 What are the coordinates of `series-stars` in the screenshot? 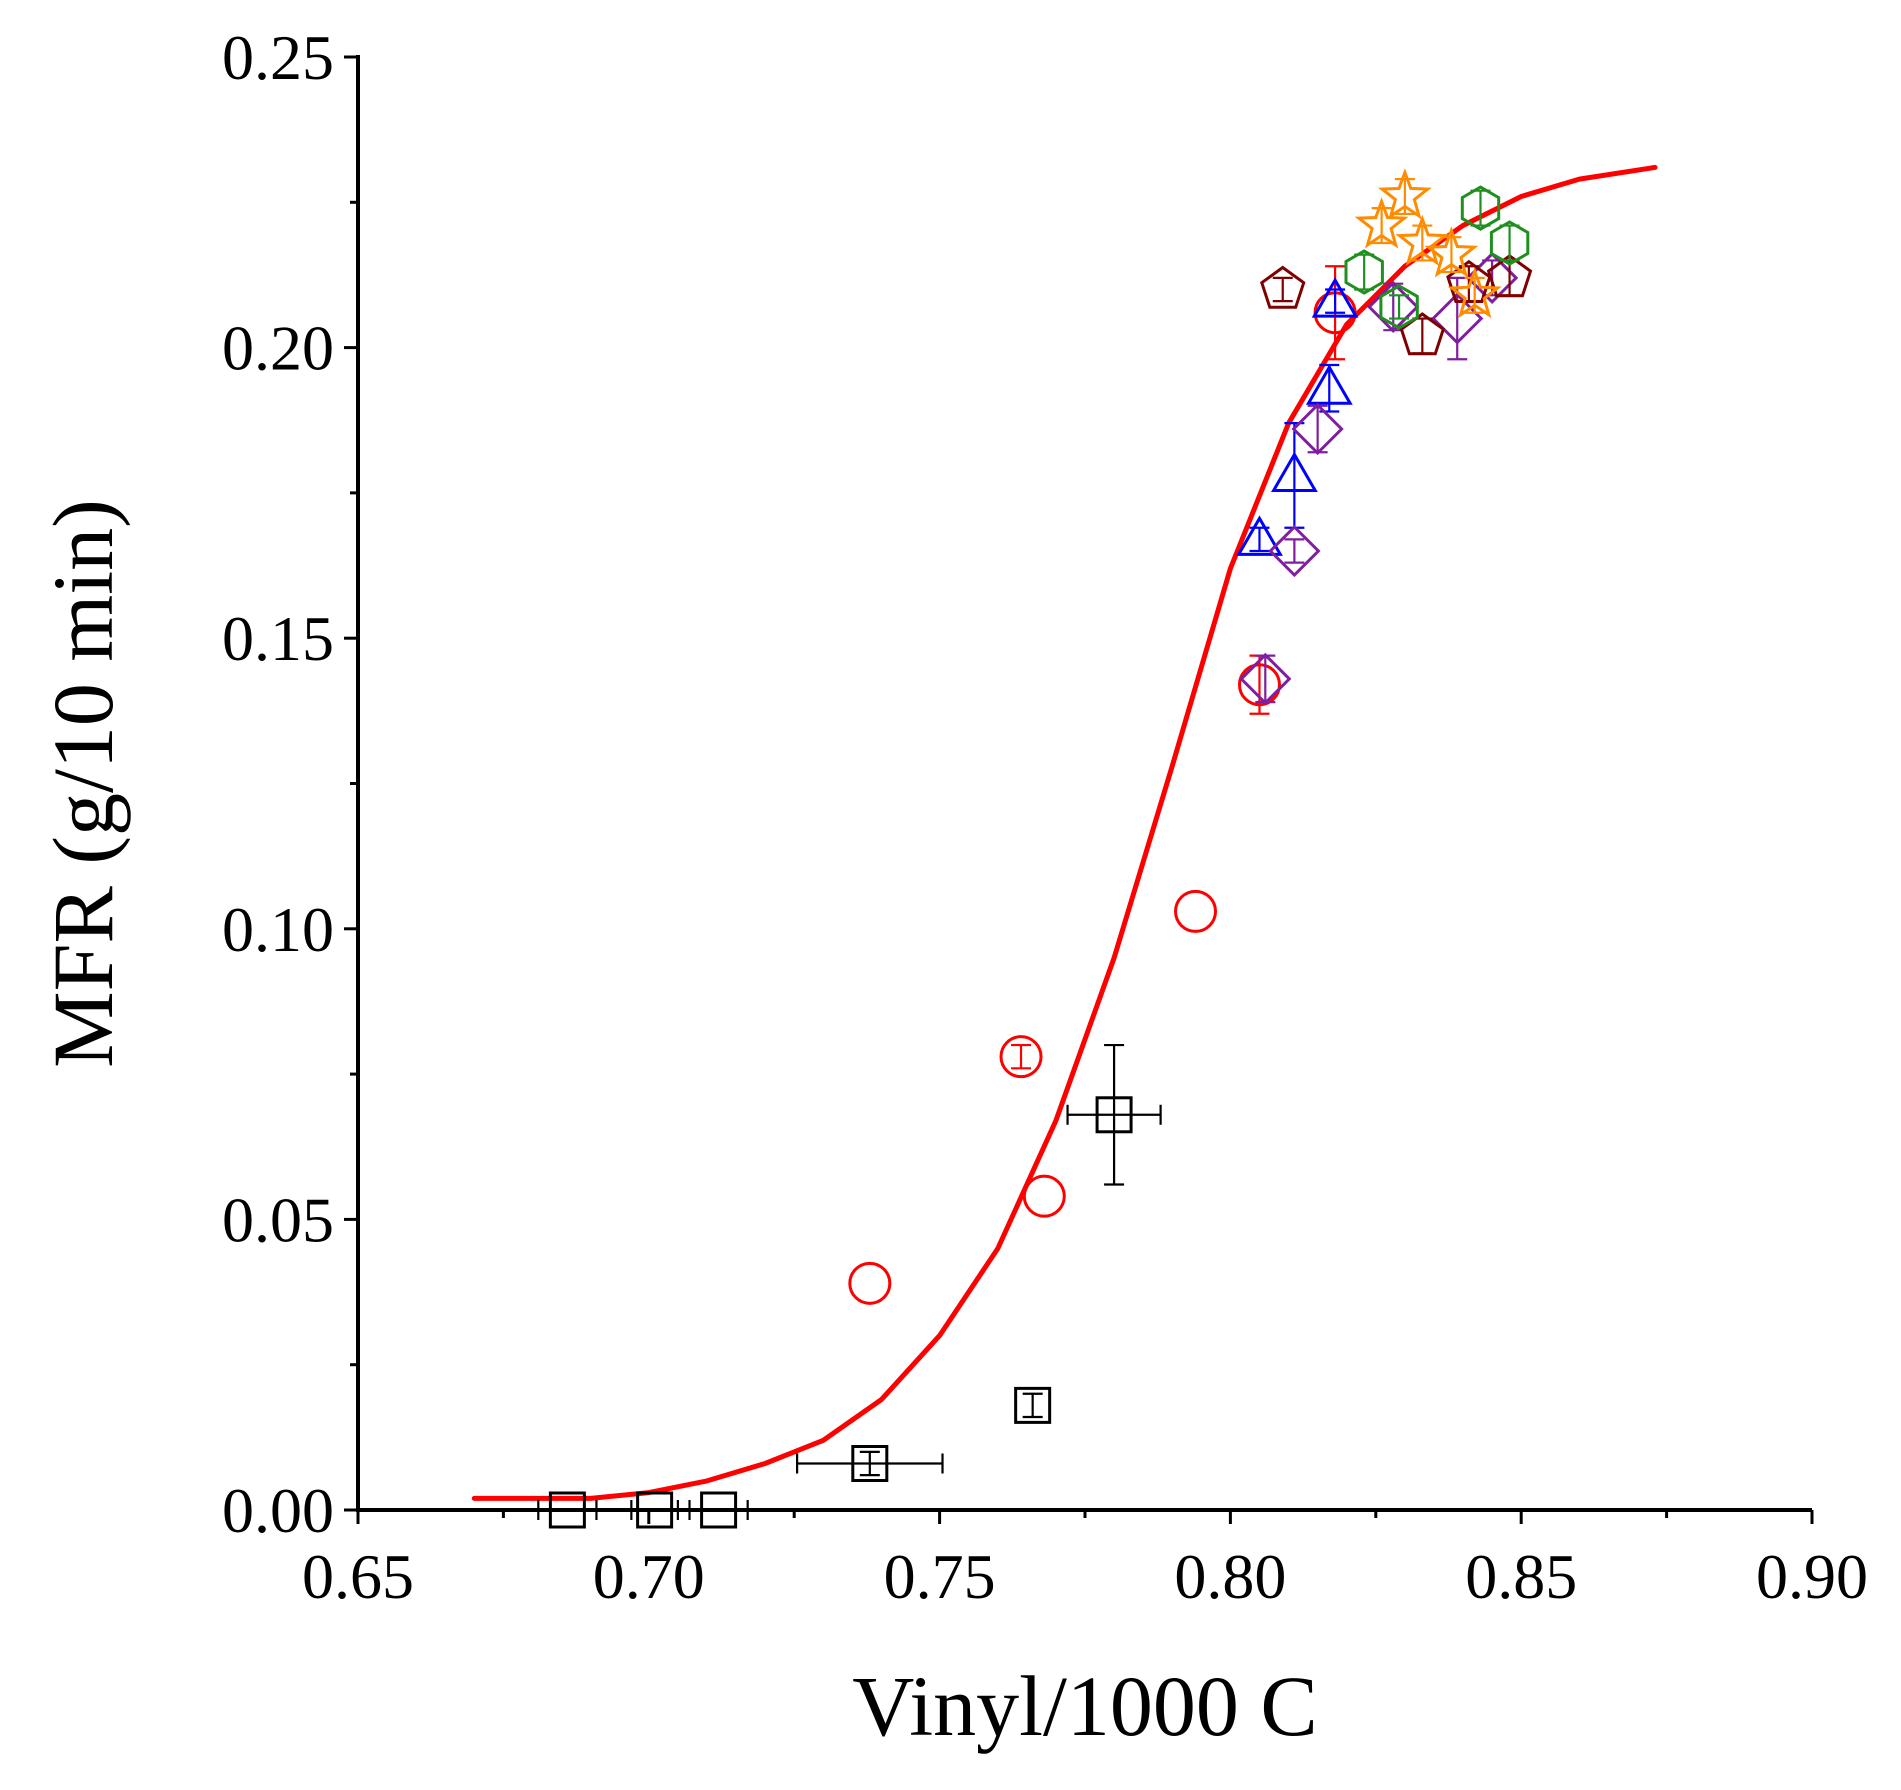 It's located at (1428, 243).